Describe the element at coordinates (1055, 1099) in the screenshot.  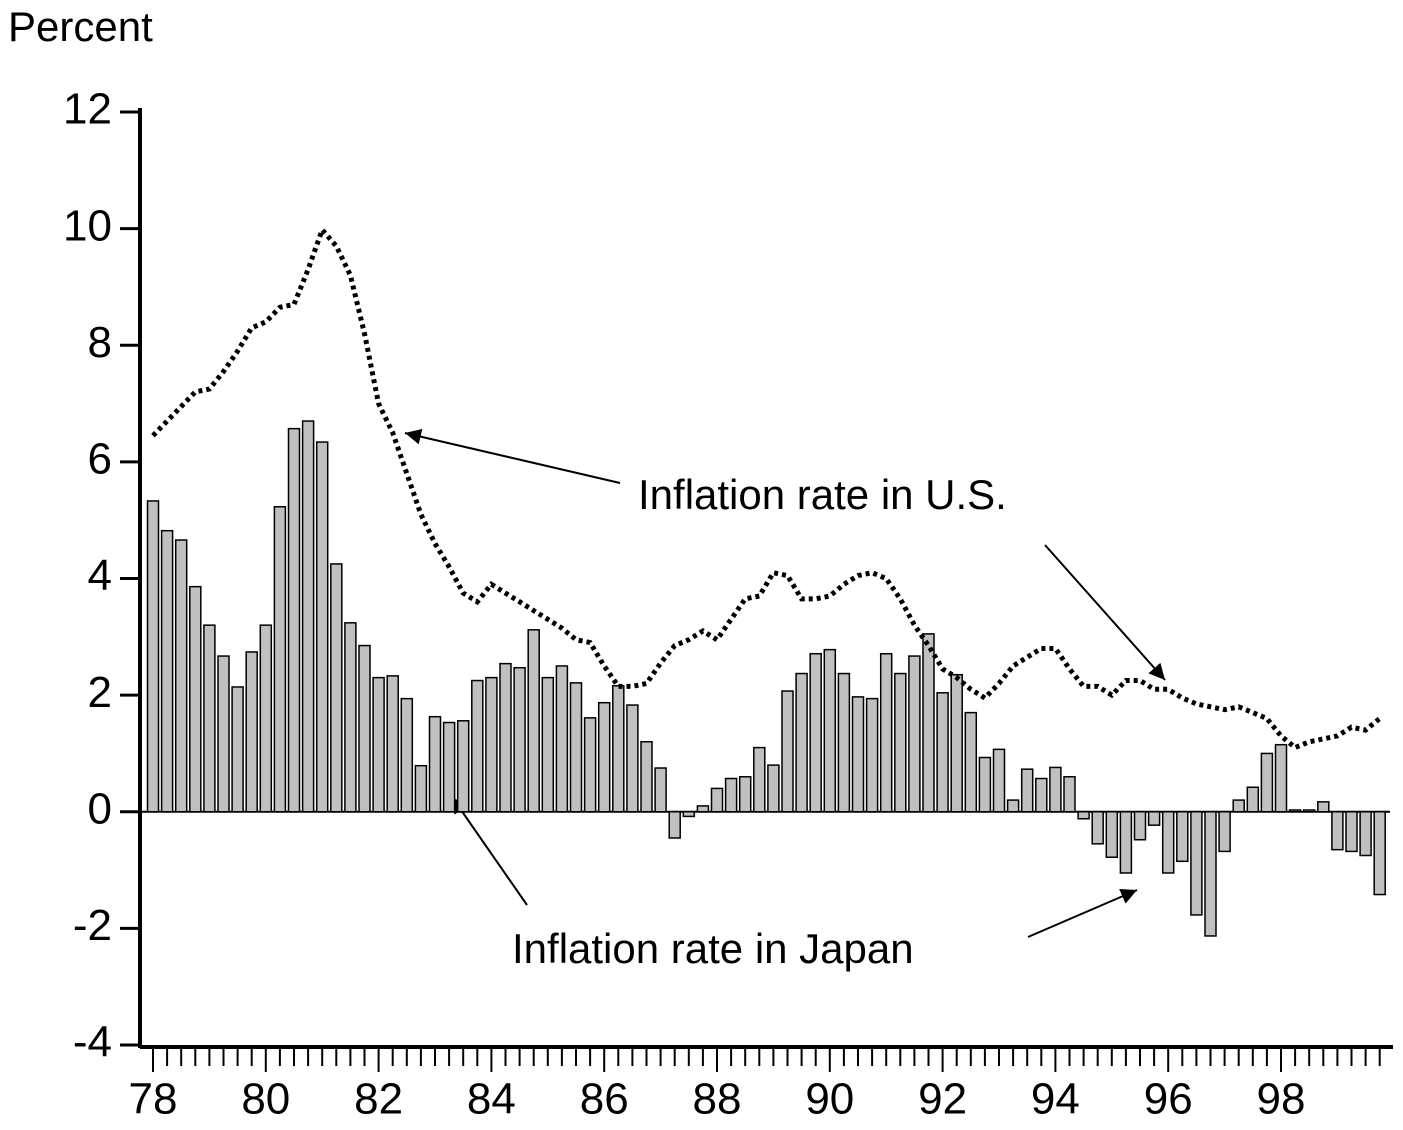
I see `x-tick-label: 94` at that location.